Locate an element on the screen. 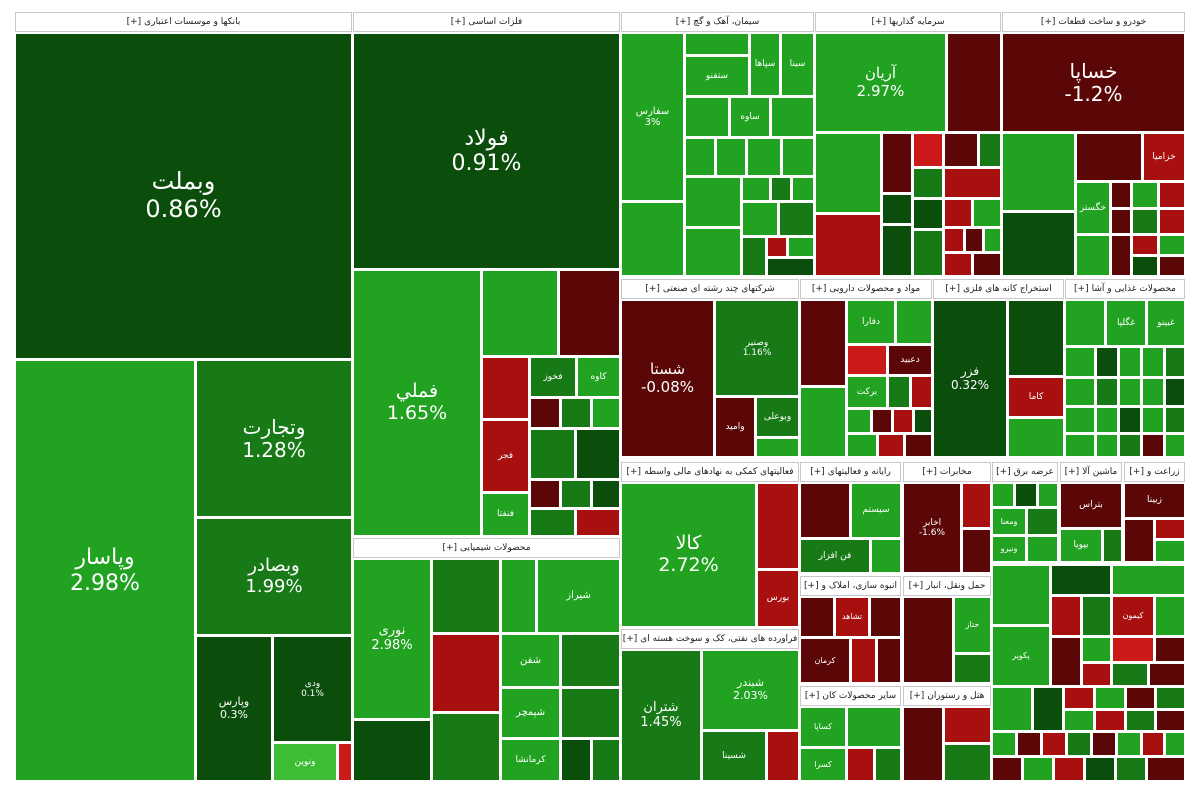 Image resolution: width=1200 pixels, height=800 pixels. sector-header: عرضه برق [+] is located at coordinates (1025, 472).